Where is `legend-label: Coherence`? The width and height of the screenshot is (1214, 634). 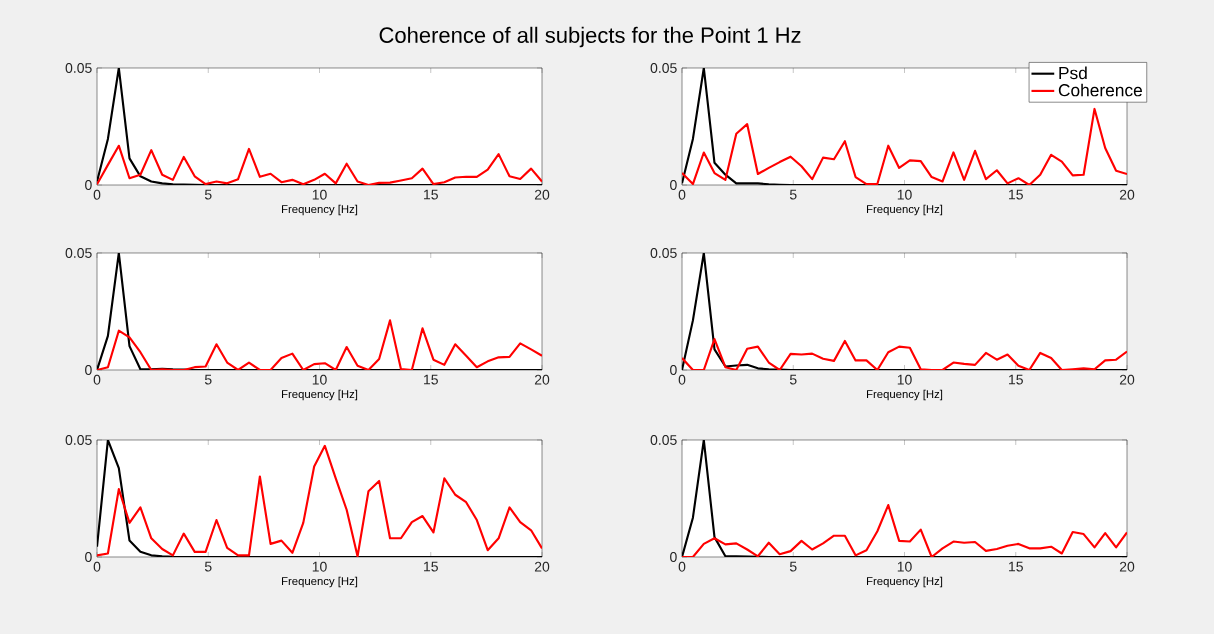 legend-label: Coherence is located at coordinates (1100, 90).